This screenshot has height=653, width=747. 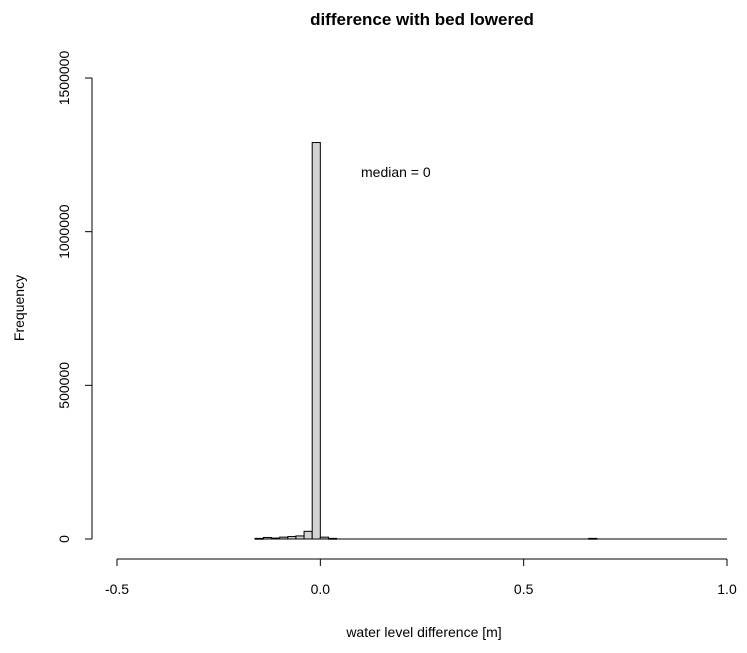 What do you see at coordinates (64, 78) in the screenshot?
I see `y-tick-label: 1500000` at bounding box center [64, 78].